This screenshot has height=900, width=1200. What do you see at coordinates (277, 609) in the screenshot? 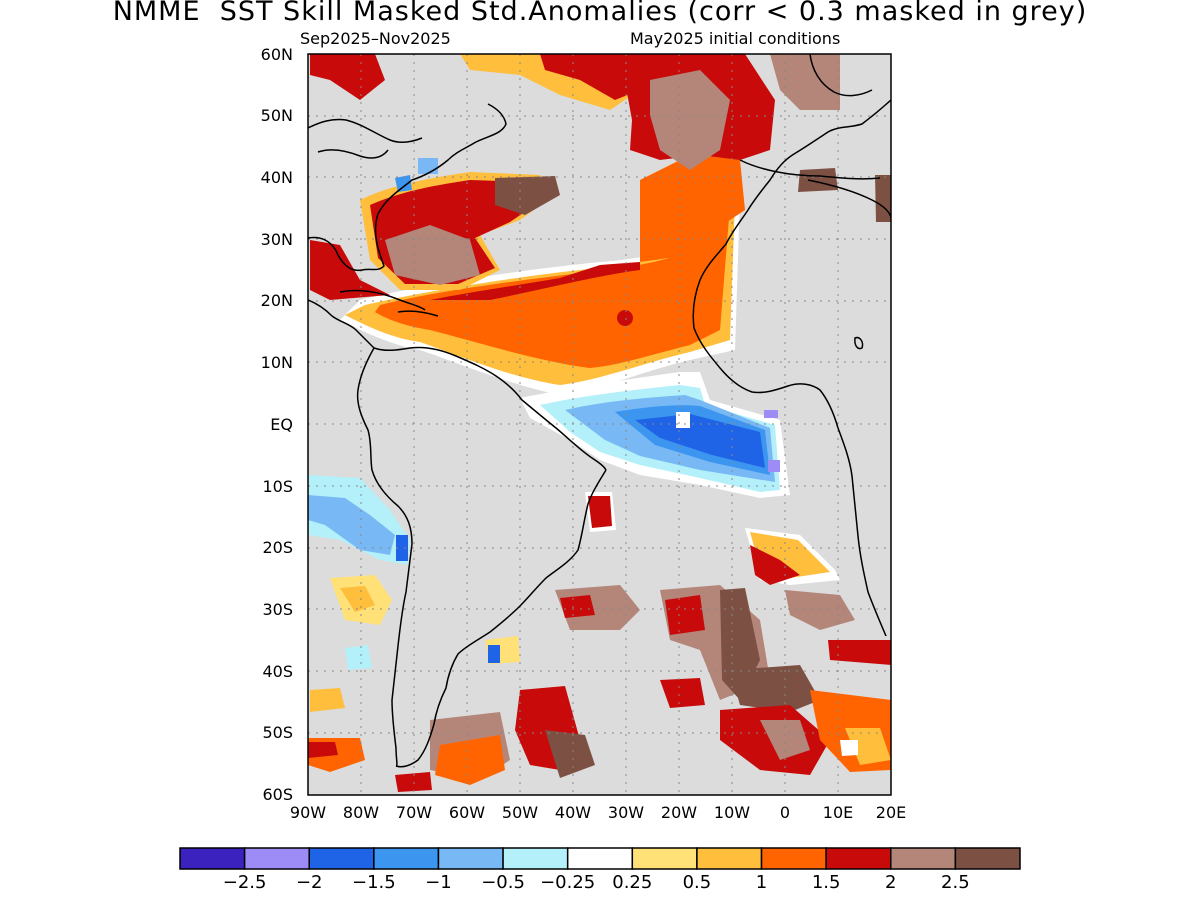
I see `lat-label: 30S` at bounding box center [277, 609].